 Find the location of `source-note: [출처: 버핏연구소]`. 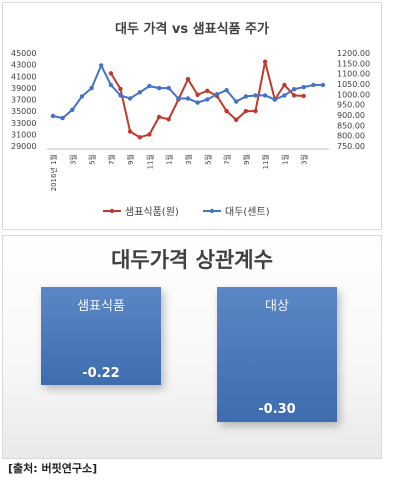

source-note: [출처: 버핏연구소] is located at coordinates (53, 468).